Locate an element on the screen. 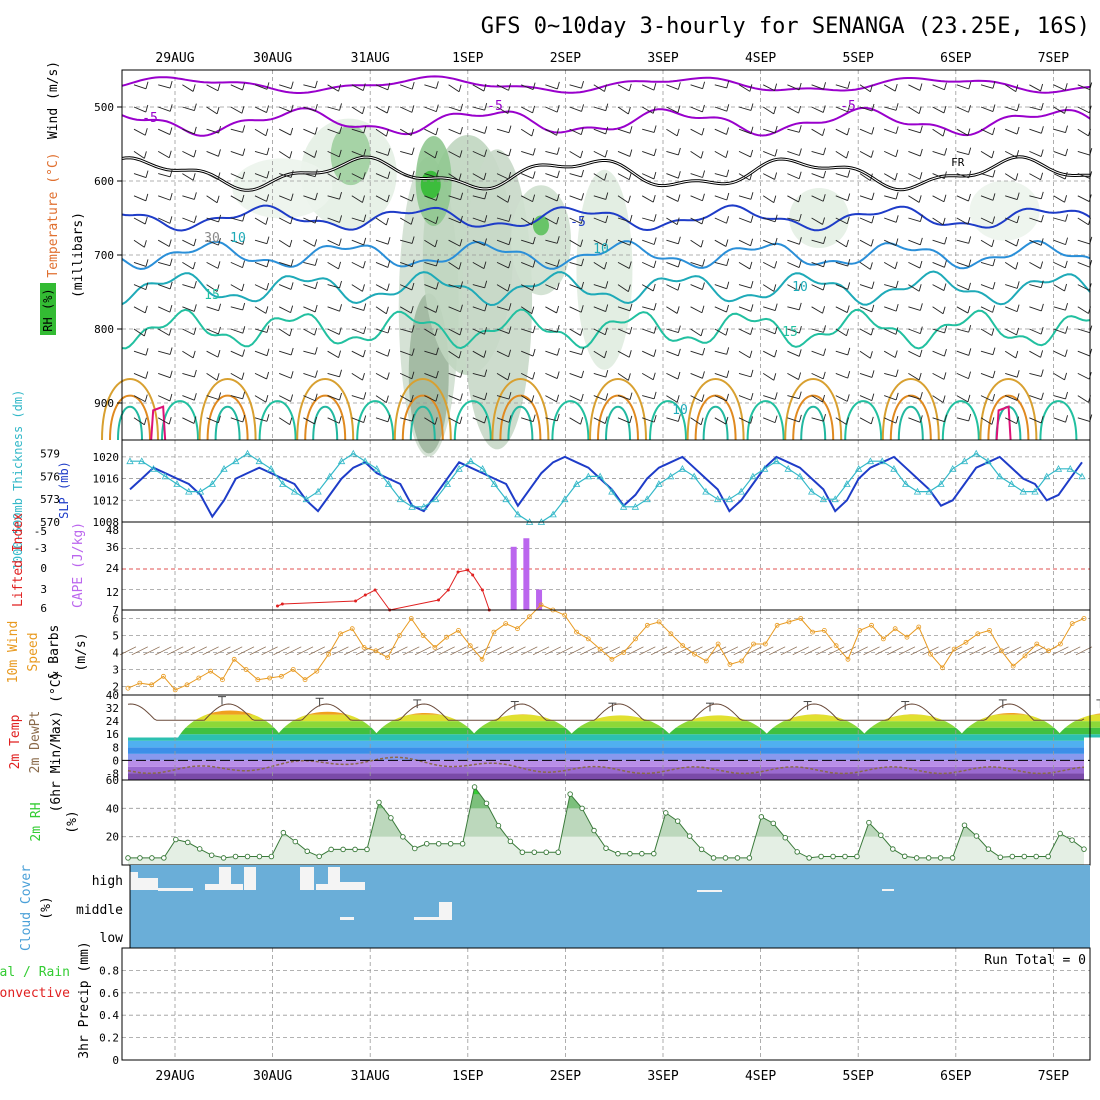 Image resolution: width=1100 pixels, height=1100 pixels. cape-tick: 48 is located at coordinates (112, 530).